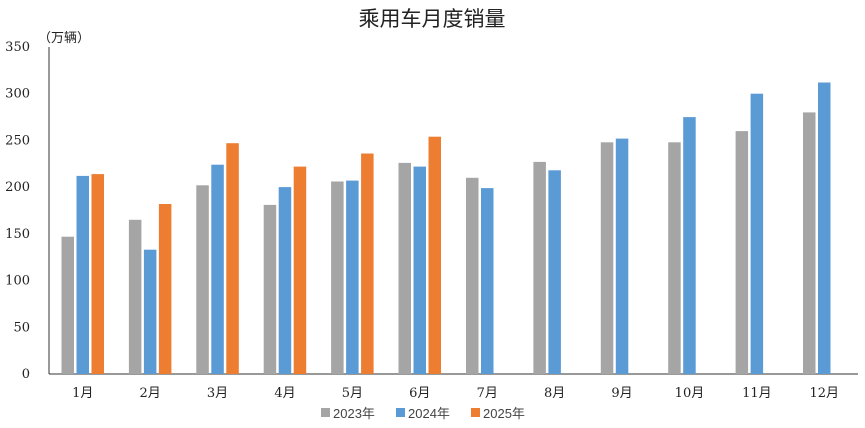  What do you see at coordinates (825, 393) in the screenshot?
I see `x-category-label: 12月` at bounding box center [825, 393].